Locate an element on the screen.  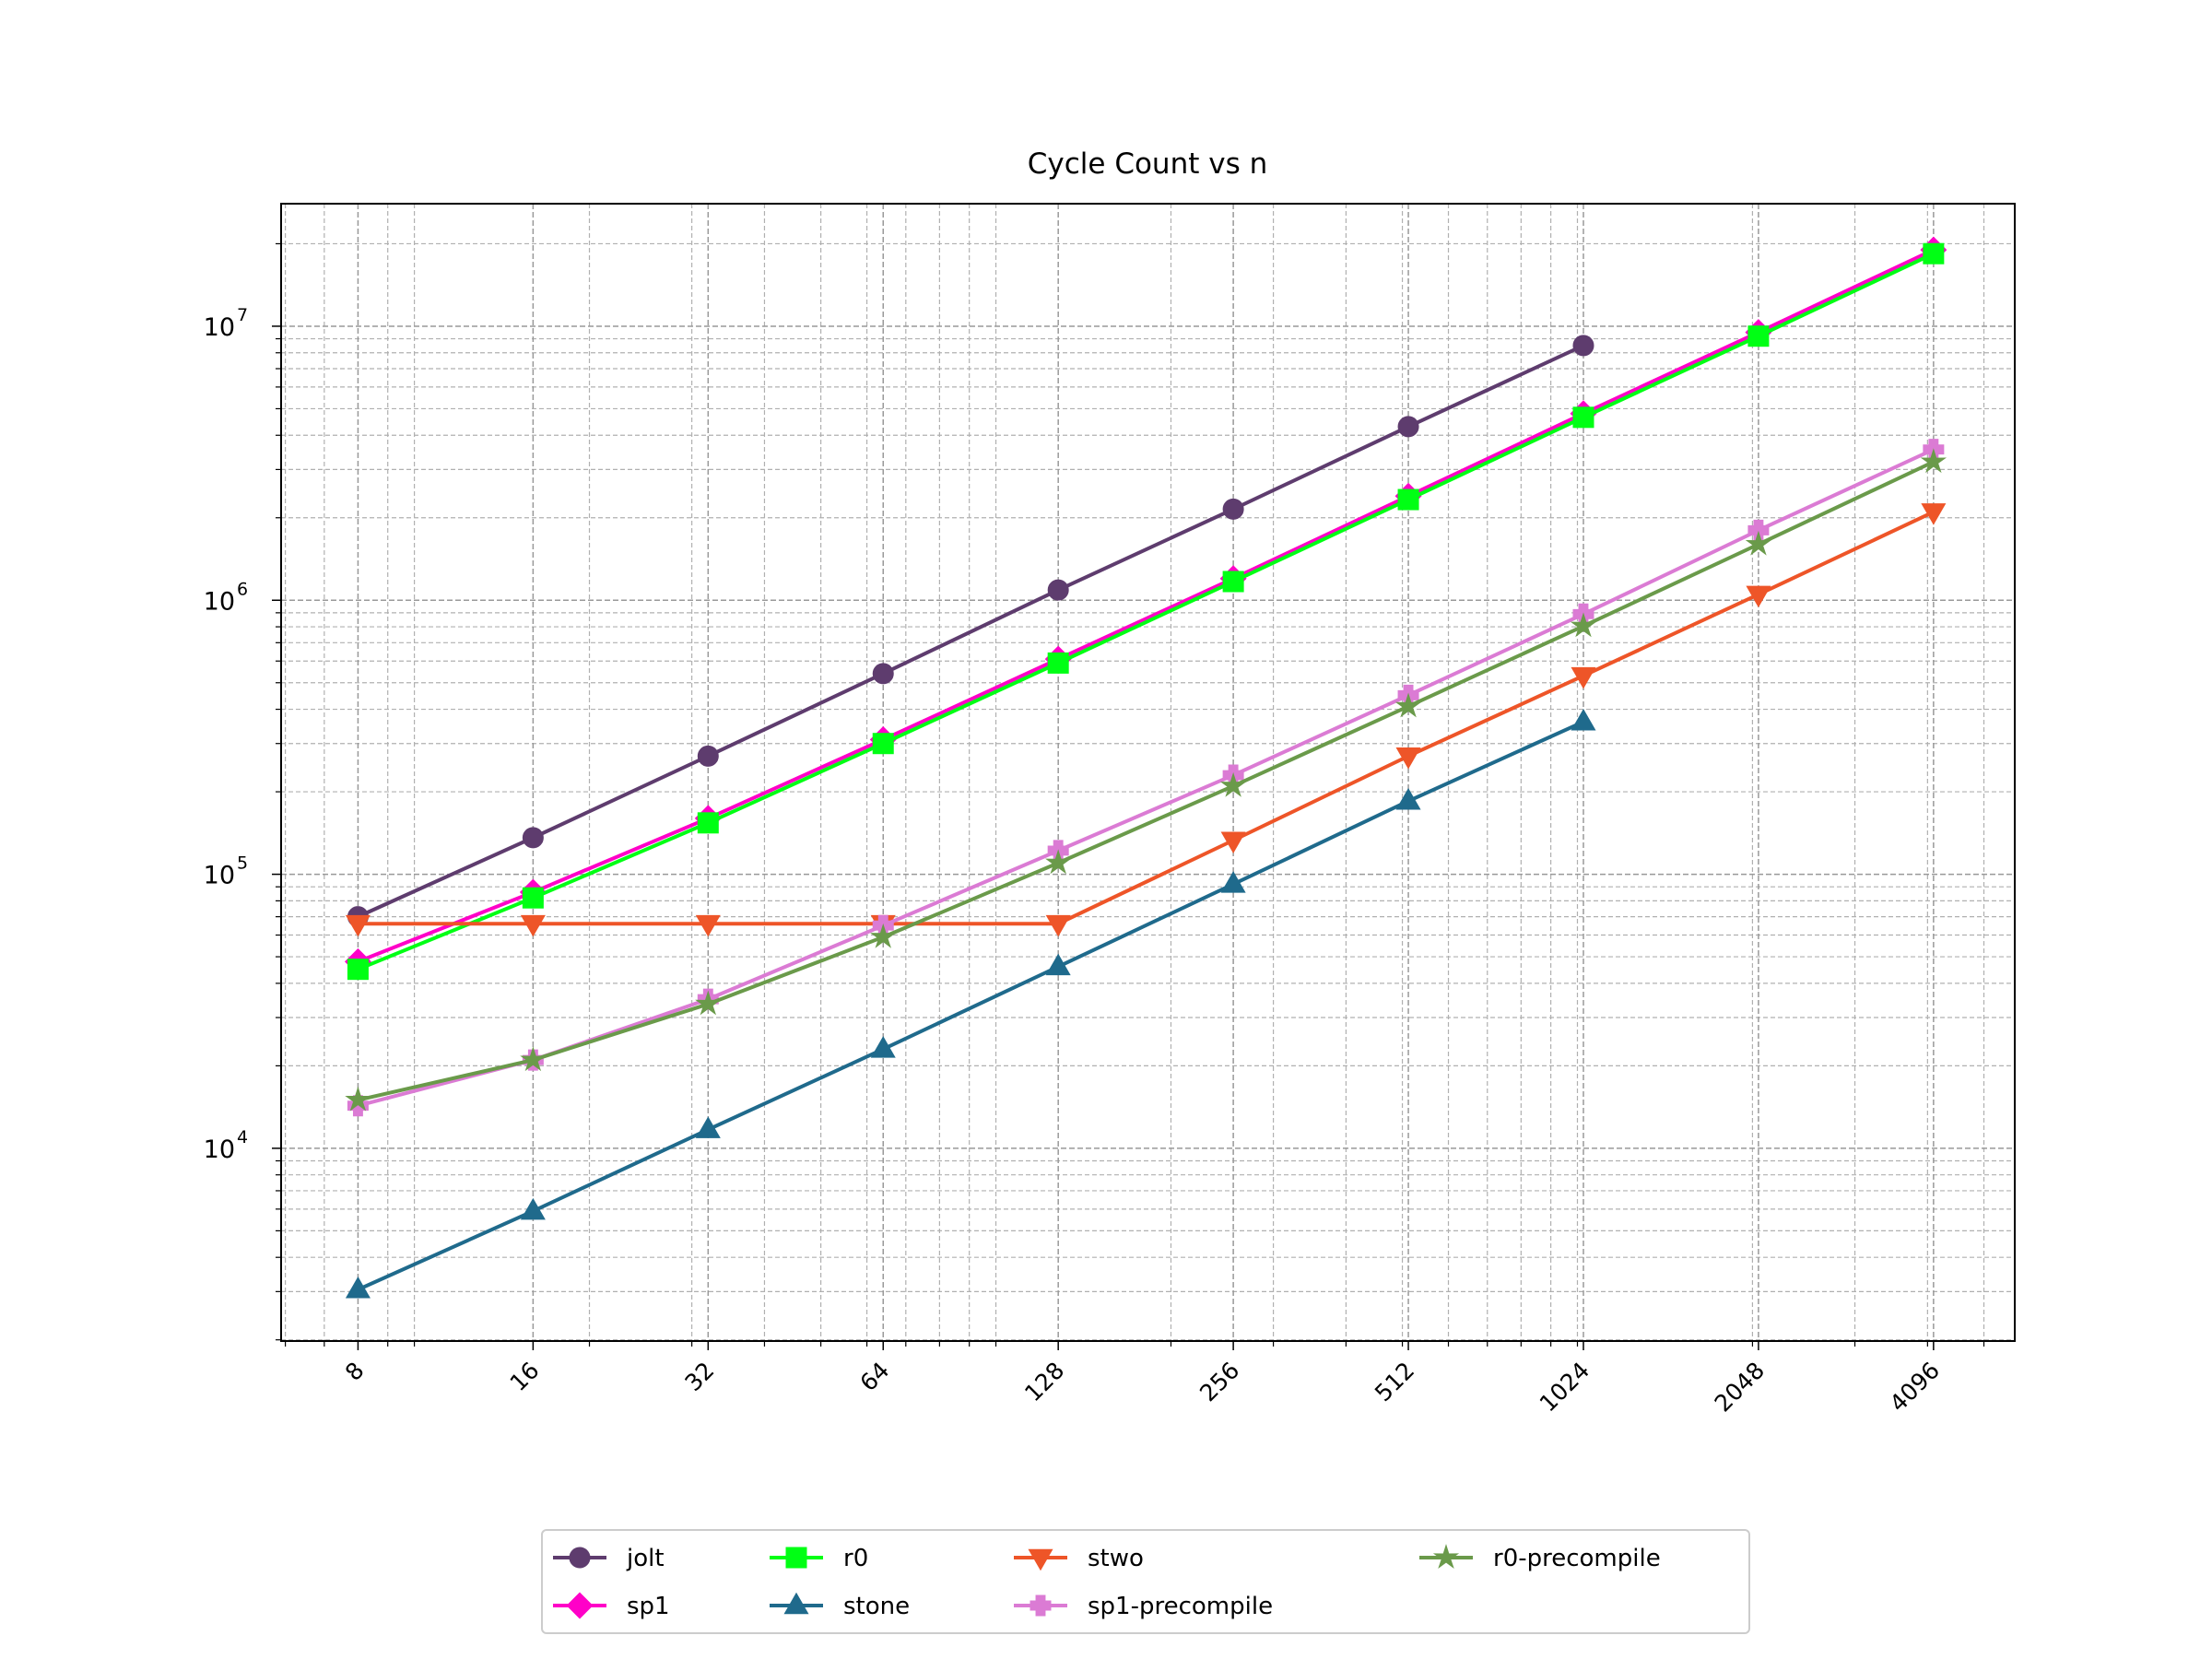
legend-label: stone is located at coordinates (876, 1606).